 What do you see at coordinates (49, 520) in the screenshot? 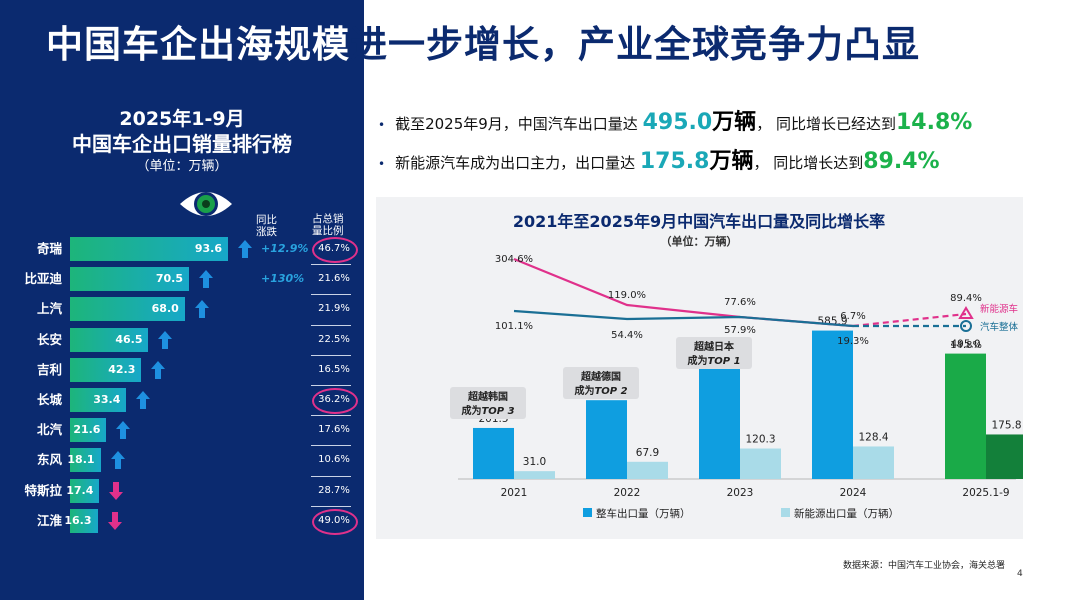
I see `brand-name: 江淮` at bounding box center [49, 520].